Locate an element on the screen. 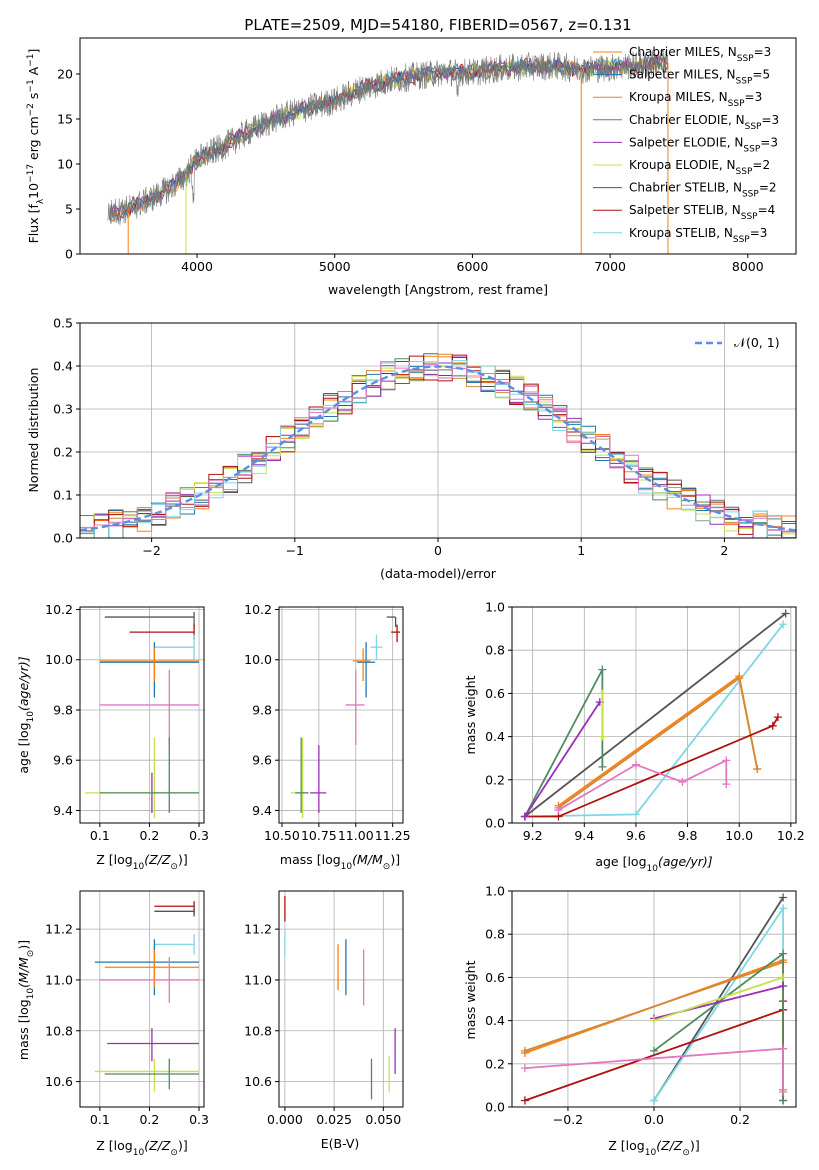 The height and width of the screenshot is (1170, 819). x-axis-label: (data-model)/error is located at coordinates (438, 573).